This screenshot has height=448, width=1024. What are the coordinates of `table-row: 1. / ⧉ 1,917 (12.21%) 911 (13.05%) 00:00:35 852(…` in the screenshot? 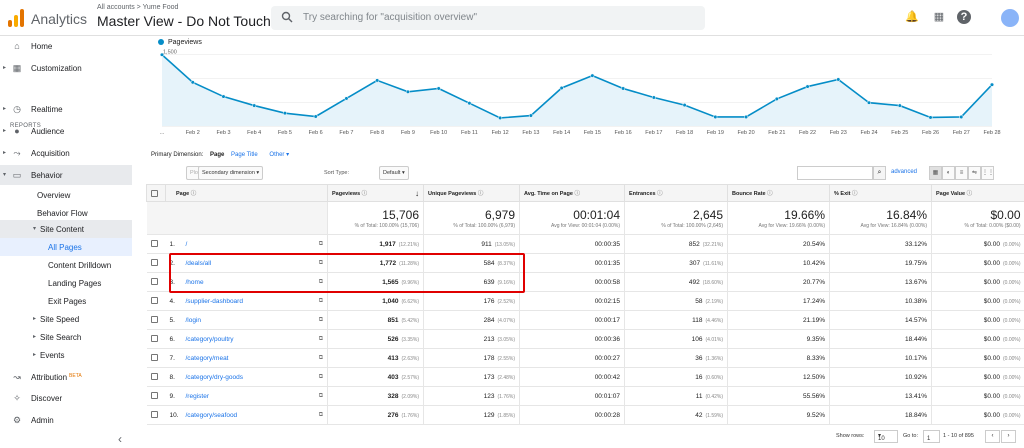 It's located at (585, 244).